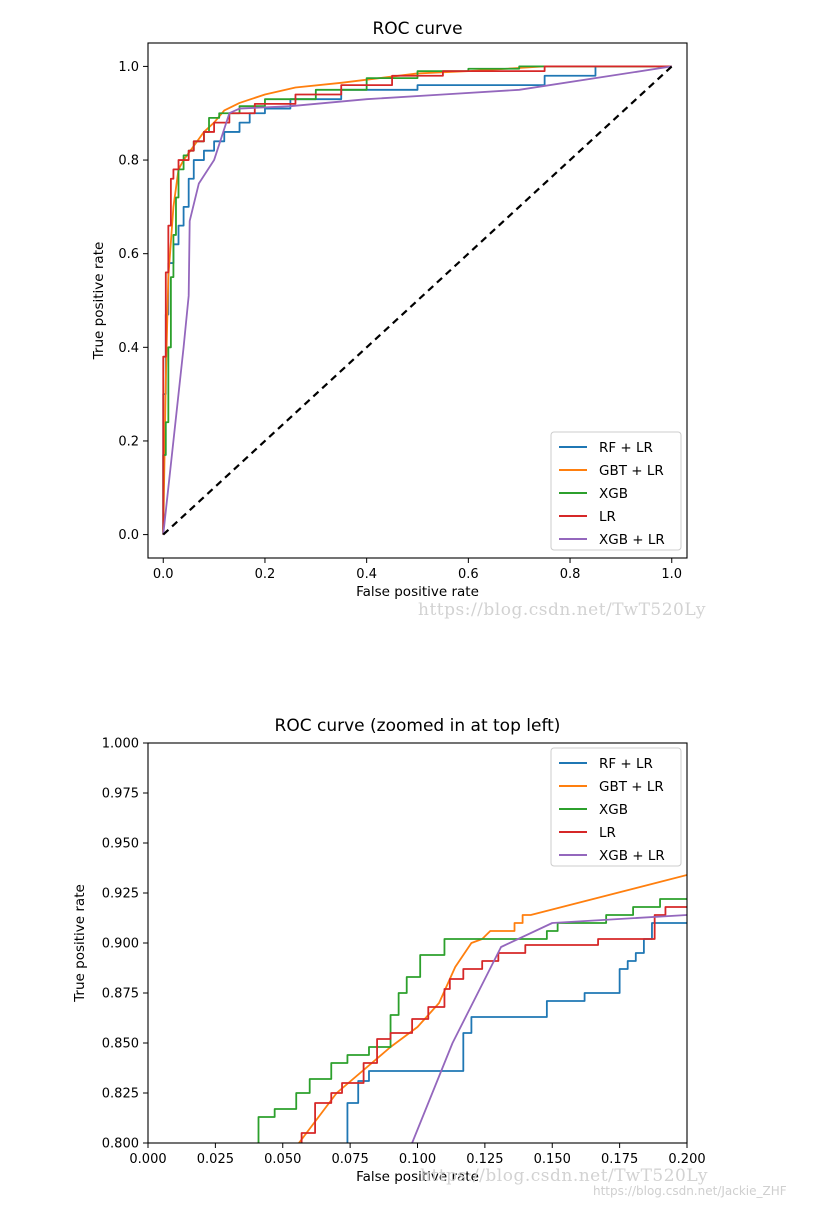 The image size is (832, 1210). I want to click on chart-title: ROC curve, so click(417, 29).